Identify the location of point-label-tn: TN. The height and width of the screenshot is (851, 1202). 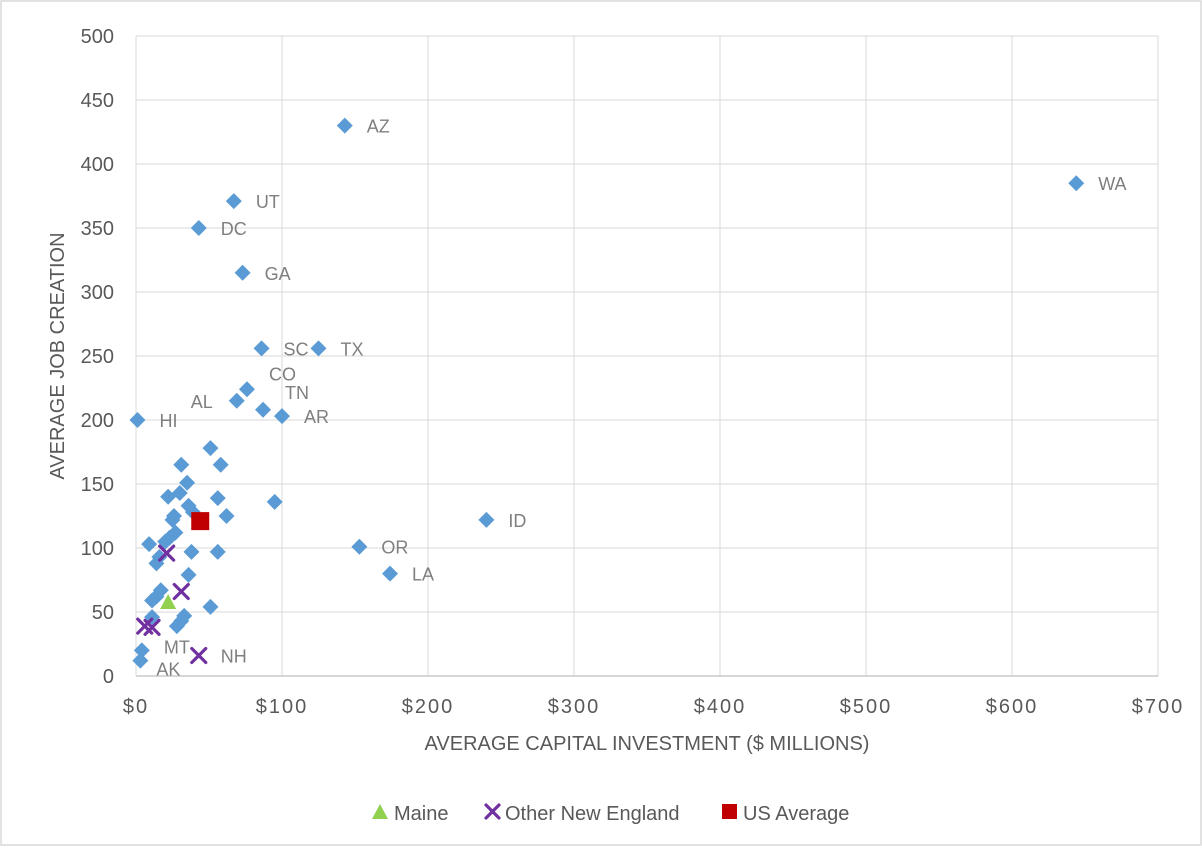
(297, 393).